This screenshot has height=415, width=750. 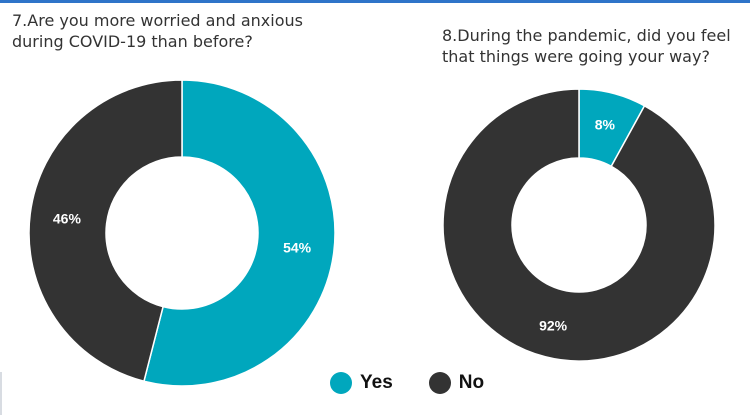 What do you see at coordinates (456, 383) in the screenshot?
I see `legend-item-no: No` at bounding box center [456, 383].